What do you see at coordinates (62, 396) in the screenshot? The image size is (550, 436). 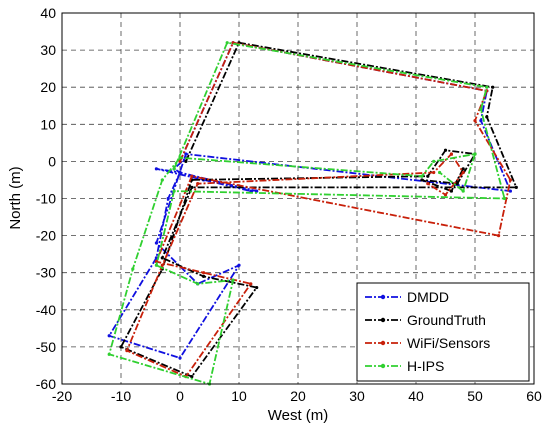 I see `x-tick-label: -20` at bounding box center [62, 396].